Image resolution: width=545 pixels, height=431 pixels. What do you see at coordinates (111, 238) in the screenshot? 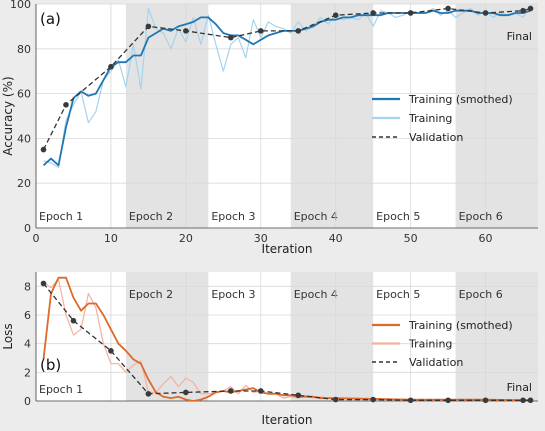
I see `x-tick-label: 10` at bounding box center [111, 238].